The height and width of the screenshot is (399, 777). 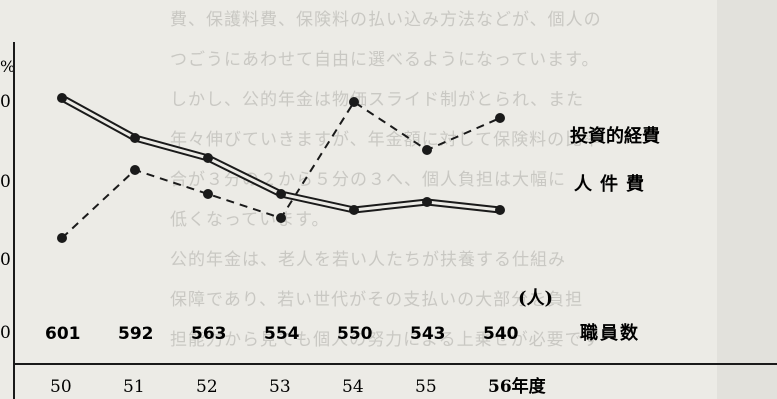 I want to click on staff-count-label: 職員数, so click(x=610, y=333).